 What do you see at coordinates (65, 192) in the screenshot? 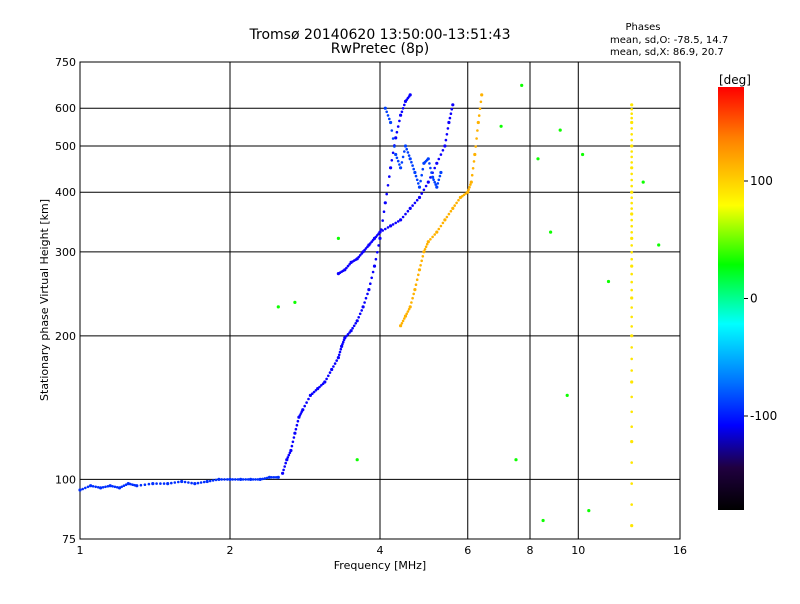
I see `y-tick-label: 400` at bounding box center [65, 192].